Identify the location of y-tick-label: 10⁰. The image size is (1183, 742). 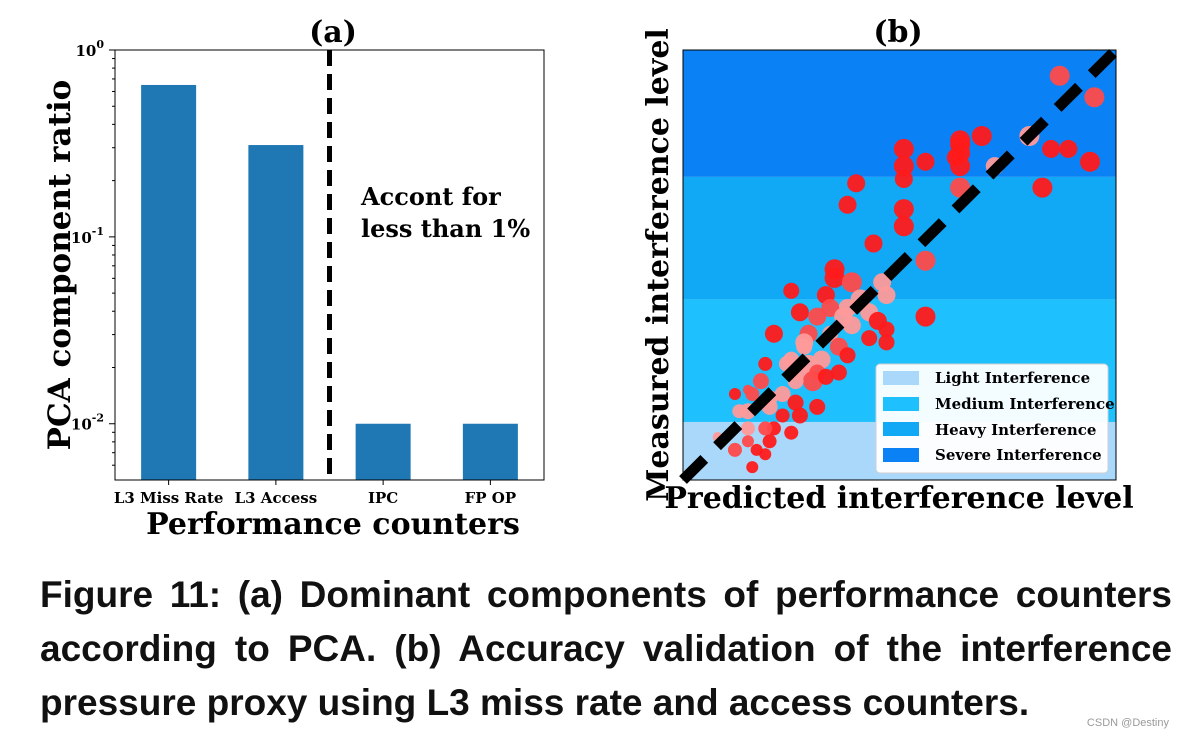
(89, 49).